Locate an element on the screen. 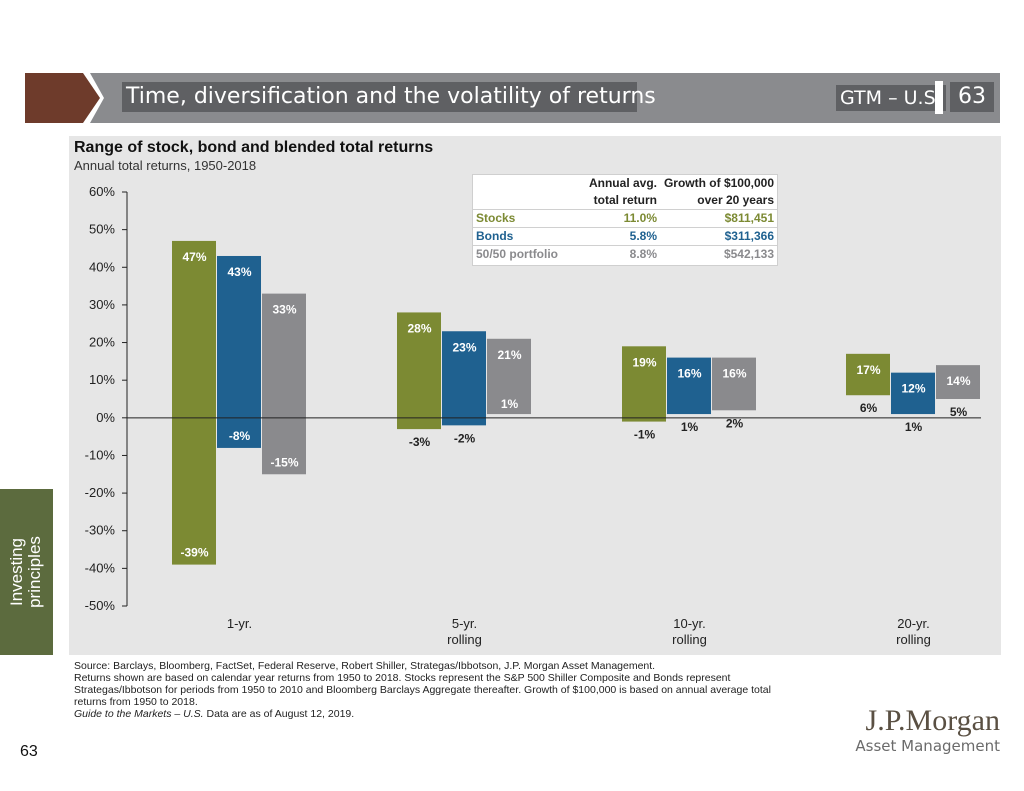 Image resolution: width=1024 pixels, height=791 pixels. avg-header-1: Annual avg. is located at coordinates (622, 183).